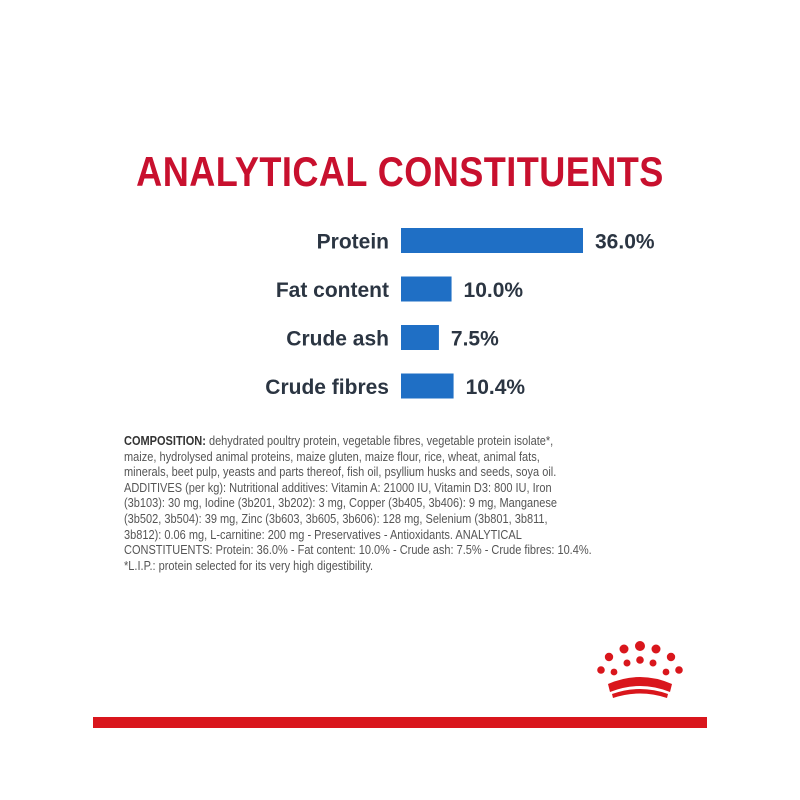 Image resolution: width=800 pixels, height=800 pixels. I want to click on category-label: Fat content, so click(332, 290).